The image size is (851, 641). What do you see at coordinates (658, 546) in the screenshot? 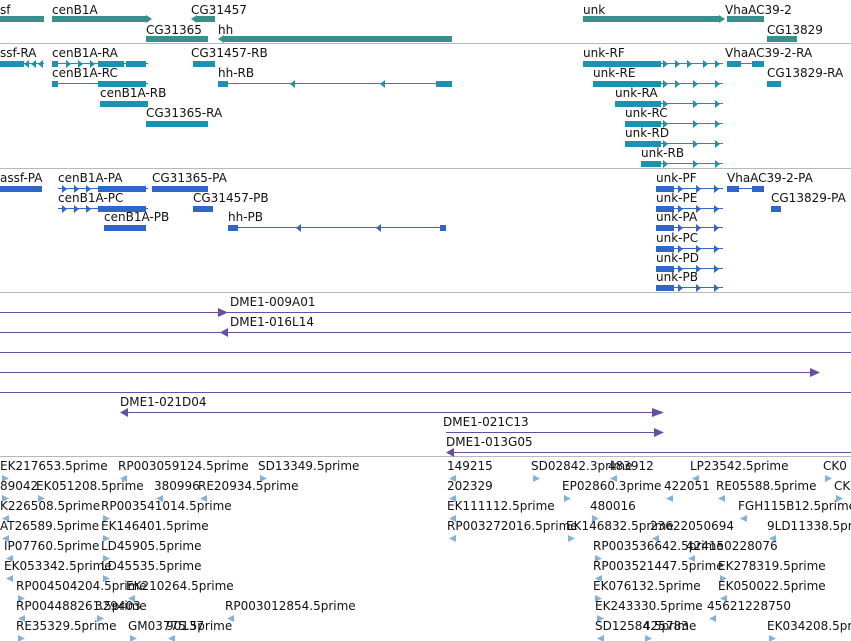
I see `est-label: RP003536642.5prime` at bounding box center [658, 546].